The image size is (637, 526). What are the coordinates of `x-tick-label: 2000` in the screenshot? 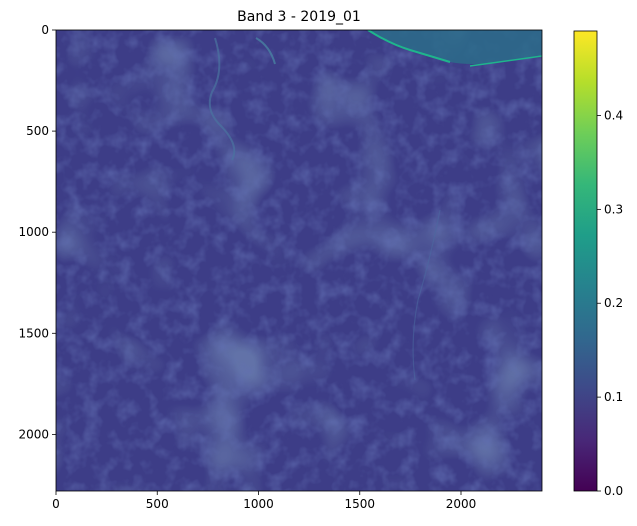 It's located at (461, 504).